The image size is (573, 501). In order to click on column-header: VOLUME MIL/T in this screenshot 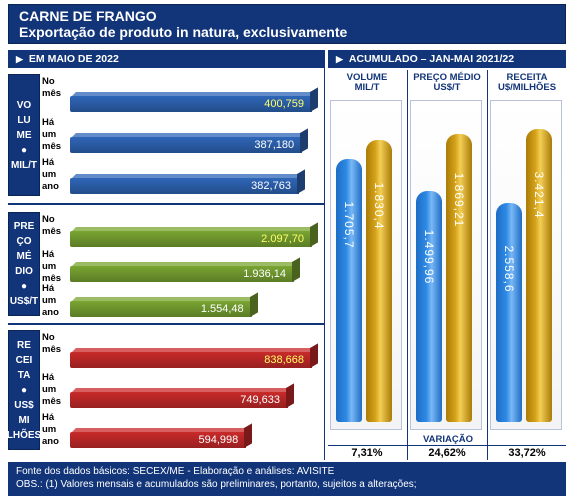, I will do `click(367, 83)`.